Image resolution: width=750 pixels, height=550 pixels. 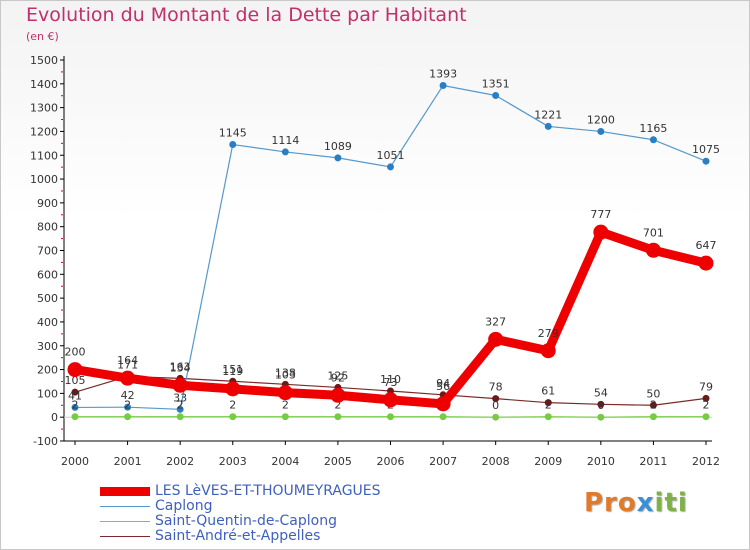 I want to click on data-label: 33, so click(x=180, y=397).